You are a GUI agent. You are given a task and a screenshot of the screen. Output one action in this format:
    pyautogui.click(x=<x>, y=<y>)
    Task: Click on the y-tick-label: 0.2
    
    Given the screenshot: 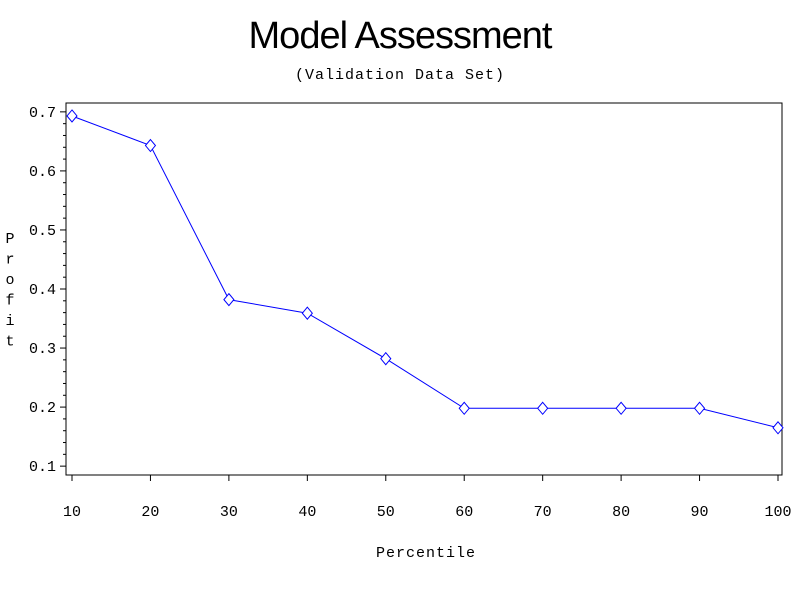 What is the action you would take?
    pyautogui.click(x=42, y=408)
    